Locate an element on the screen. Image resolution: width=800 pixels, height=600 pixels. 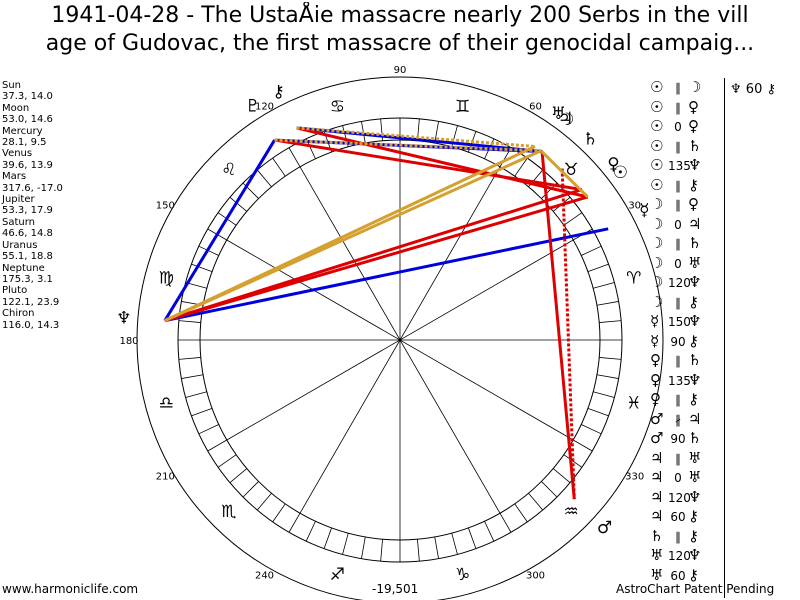
planet-glyph: ♀ is located at coordinates (613, 164).